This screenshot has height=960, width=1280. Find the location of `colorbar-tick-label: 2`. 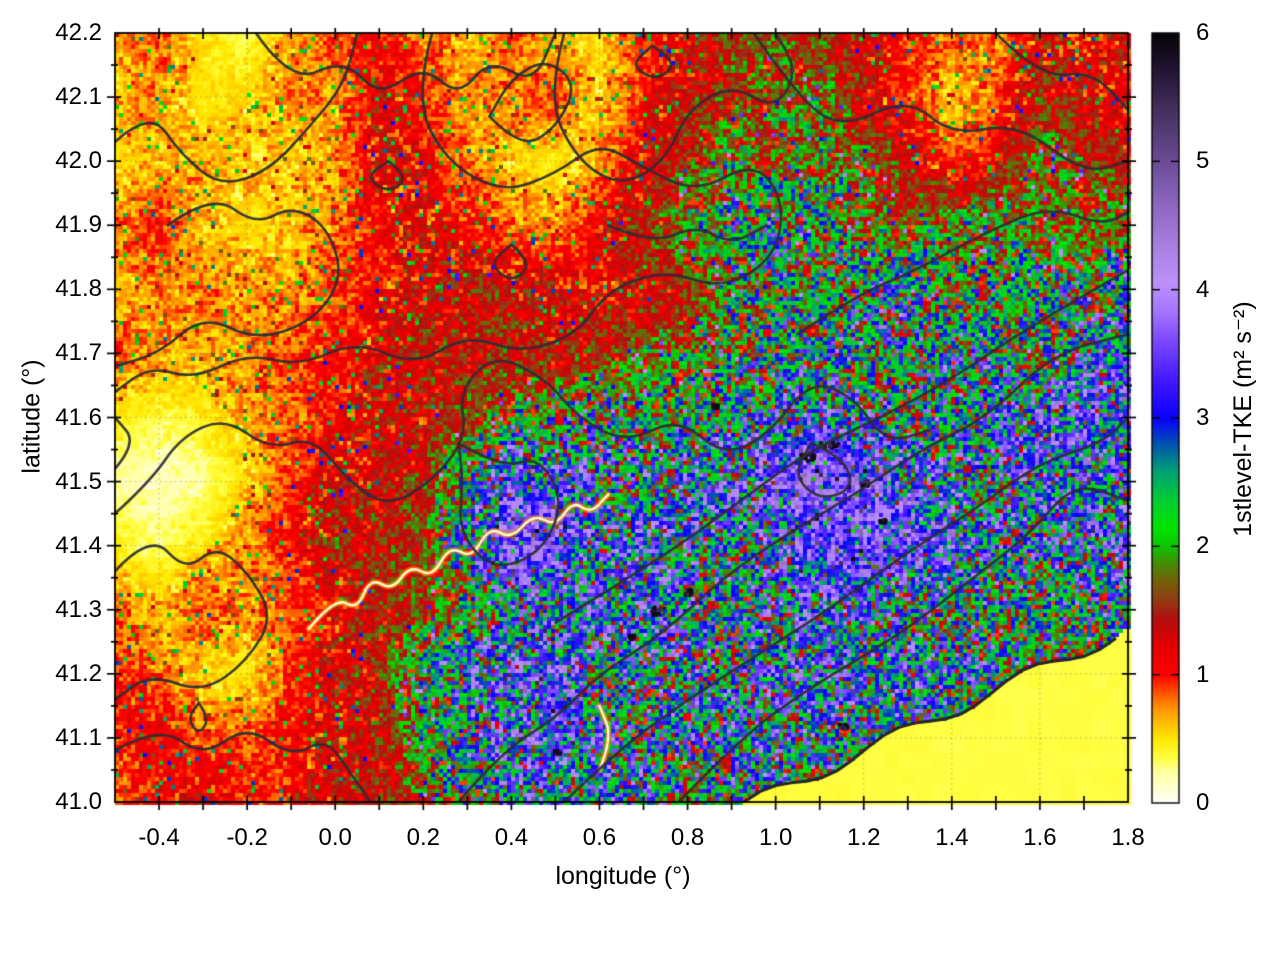

colorbar-tick-label: 2 is located at coordinates (1203, 546).